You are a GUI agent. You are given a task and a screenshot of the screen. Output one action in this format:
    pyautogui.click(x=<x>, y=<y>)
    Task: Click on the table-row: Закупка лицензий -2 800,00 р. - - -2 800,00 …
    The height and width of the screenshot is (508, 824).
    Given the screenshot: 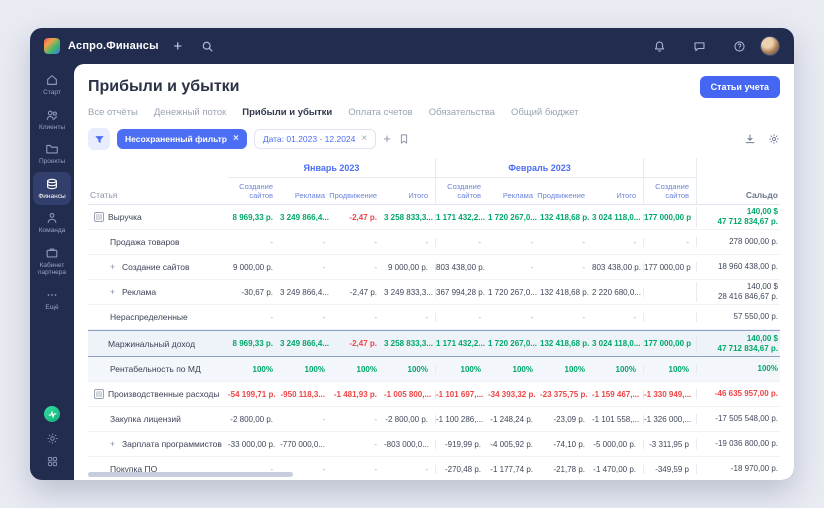 What is the action you would take?
    pyautogui.click(x=434, y=419)
    